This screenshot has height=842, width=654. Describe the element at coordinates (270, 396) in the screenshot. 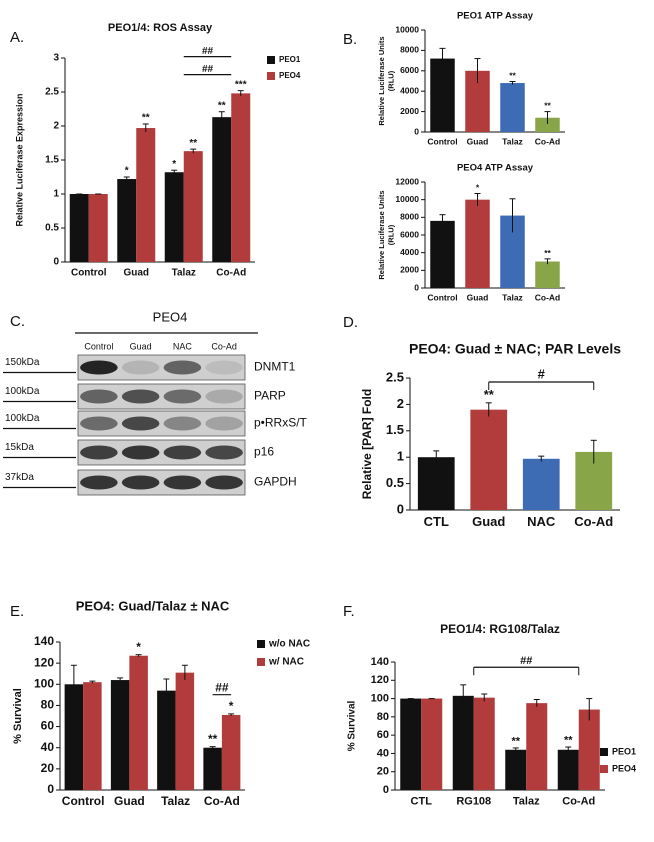

I see `row-label: PARP` at that location.